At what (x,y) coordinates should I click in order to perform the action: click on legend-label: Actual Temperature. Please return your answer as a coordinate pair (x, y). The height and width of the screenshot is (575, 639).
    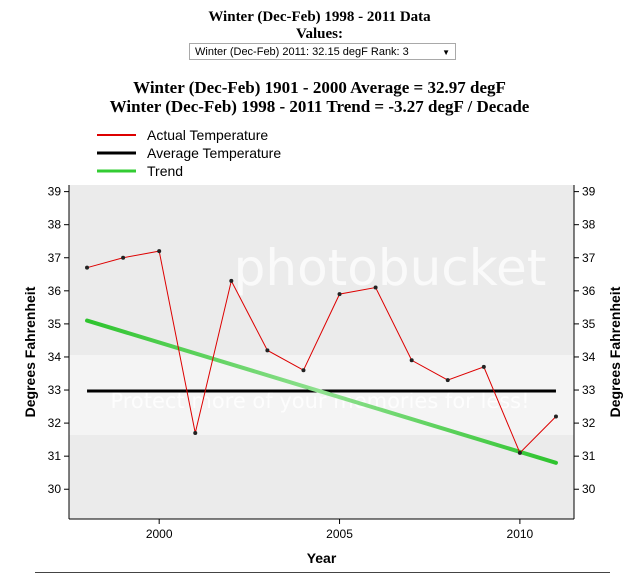
    Looking at the image, I should click on (207, 135).